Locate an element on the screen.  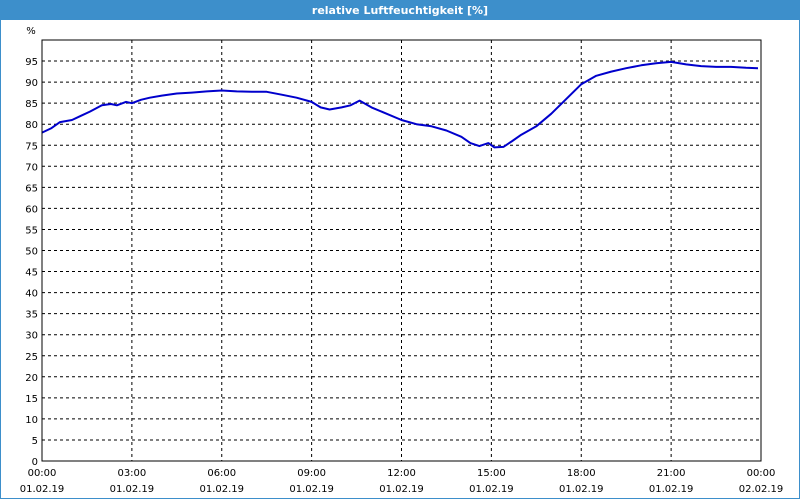
y-tick-label: 50 is located at coordinates (31, 252).